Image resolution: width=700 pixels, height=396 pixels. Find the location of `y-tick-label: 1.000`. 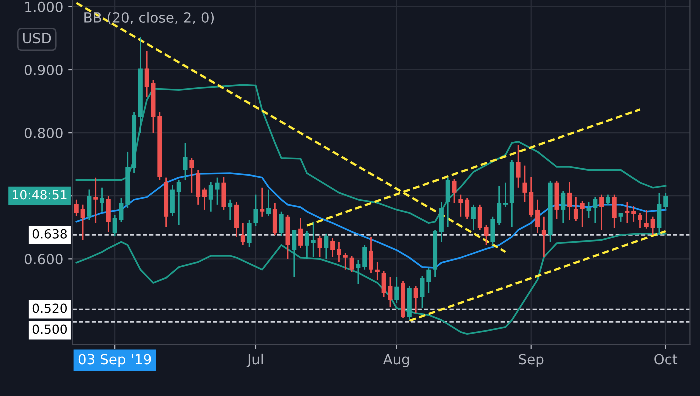

y-tick-label: 1.000 is located at coordinates (44, 7).